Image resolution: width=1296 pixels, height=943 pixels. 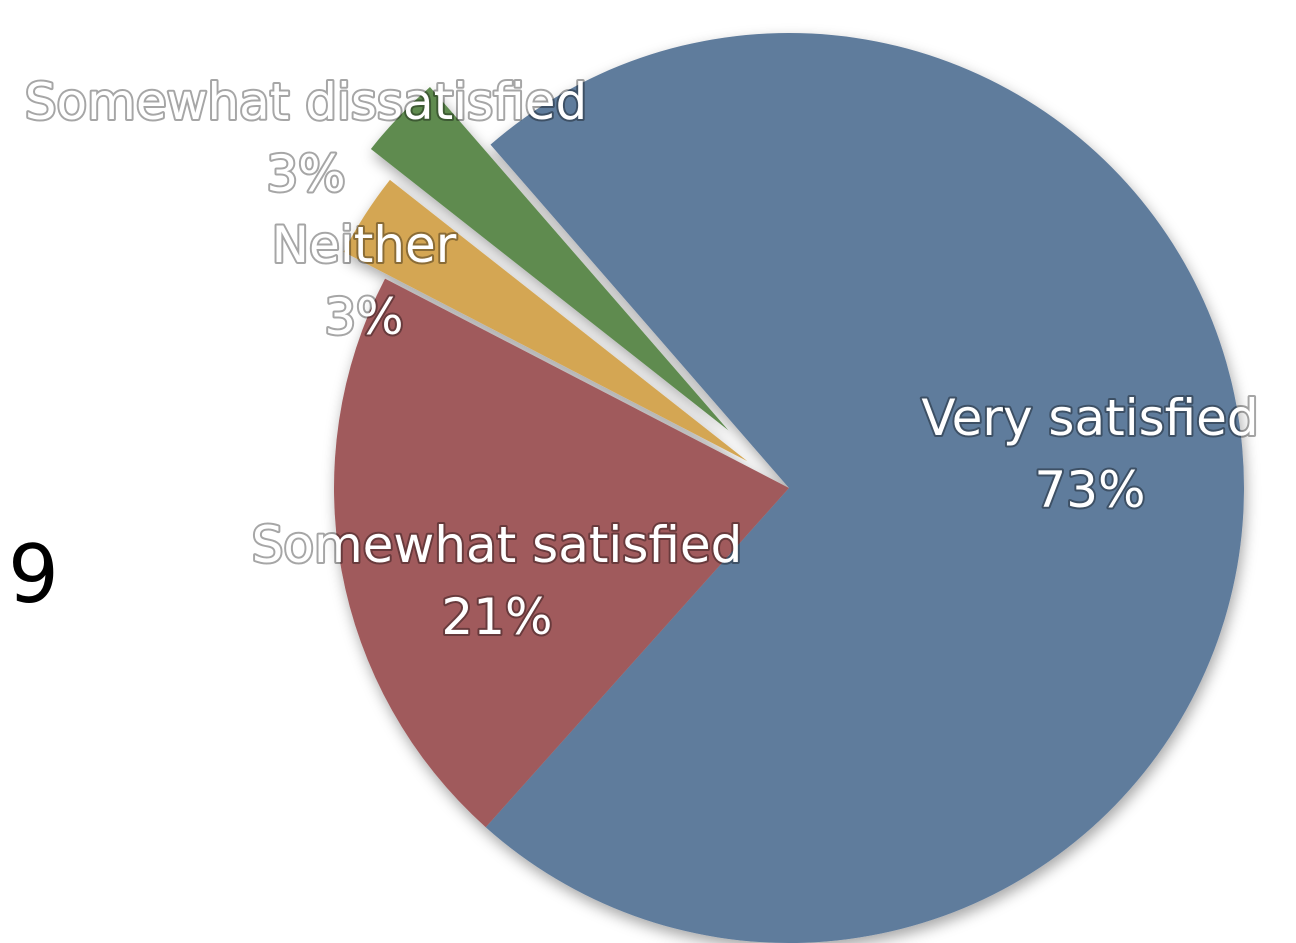 What do you see at coordinates (363, 317) in the screenshot?
I see `slice-percent-neither: 3%` at bounding box center [363, 317].